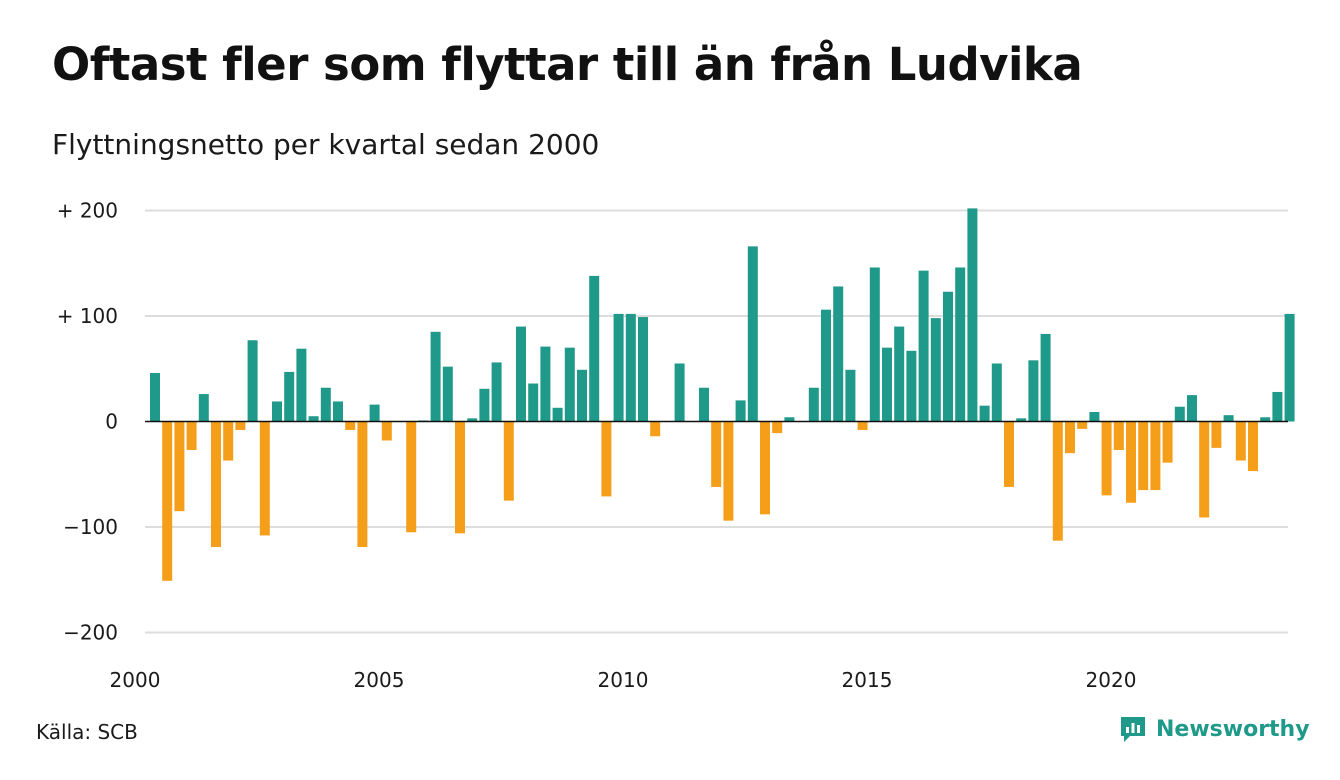 The width and height of the screenshot is (1340, 780). What do you see at coordinates (379, 680) in the screenshot?
I see `x-tick-label: 2005` at bounding box center [379, 680].